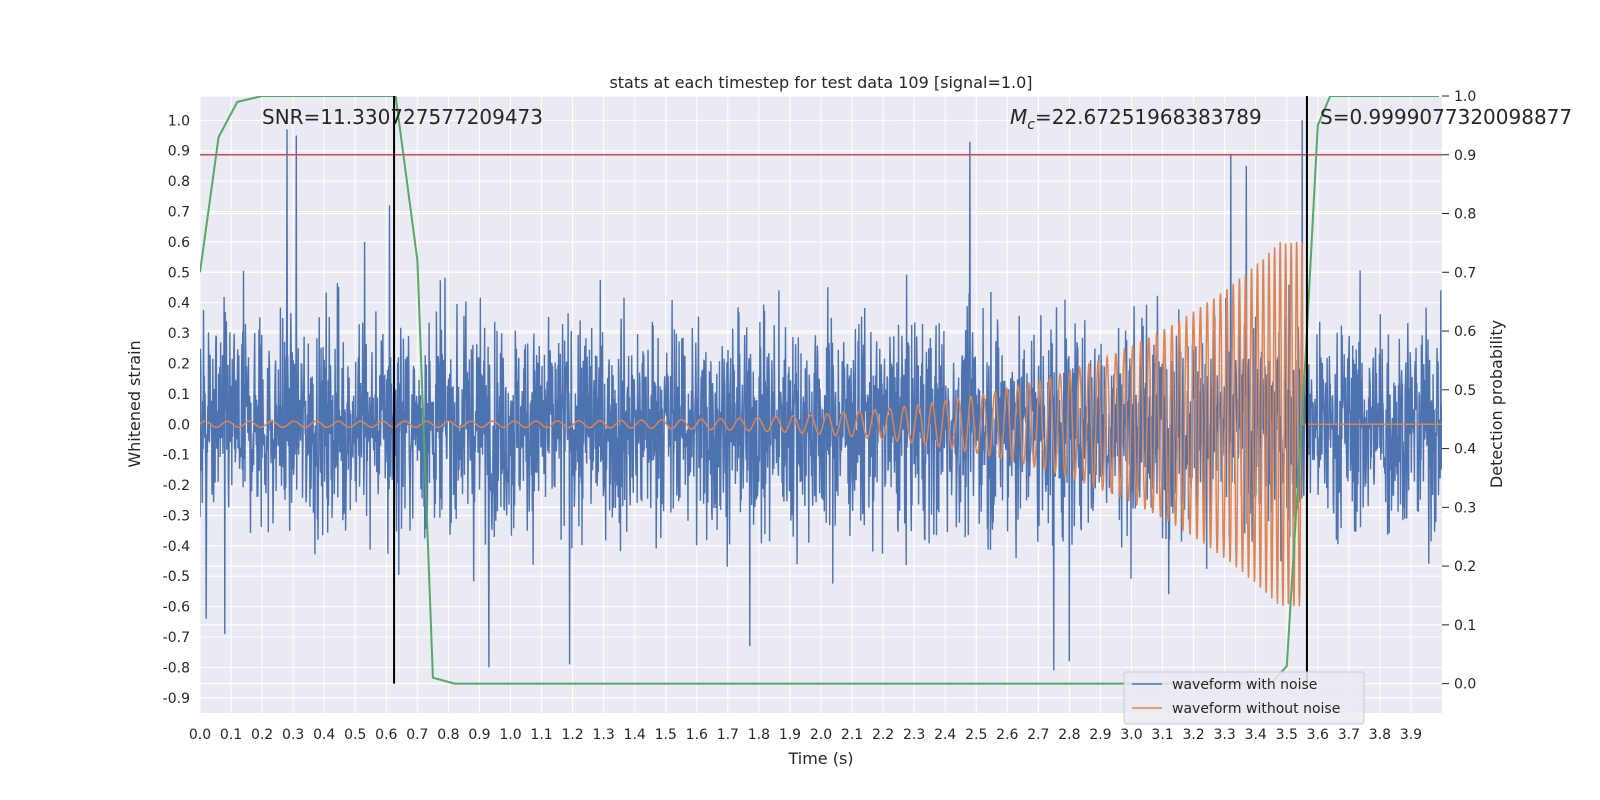 This screenshot has height=800, width=1600. Describe the element at coordinates (179, 334) in the screenshot. I see `y-tick-label: 0.3` at that location.